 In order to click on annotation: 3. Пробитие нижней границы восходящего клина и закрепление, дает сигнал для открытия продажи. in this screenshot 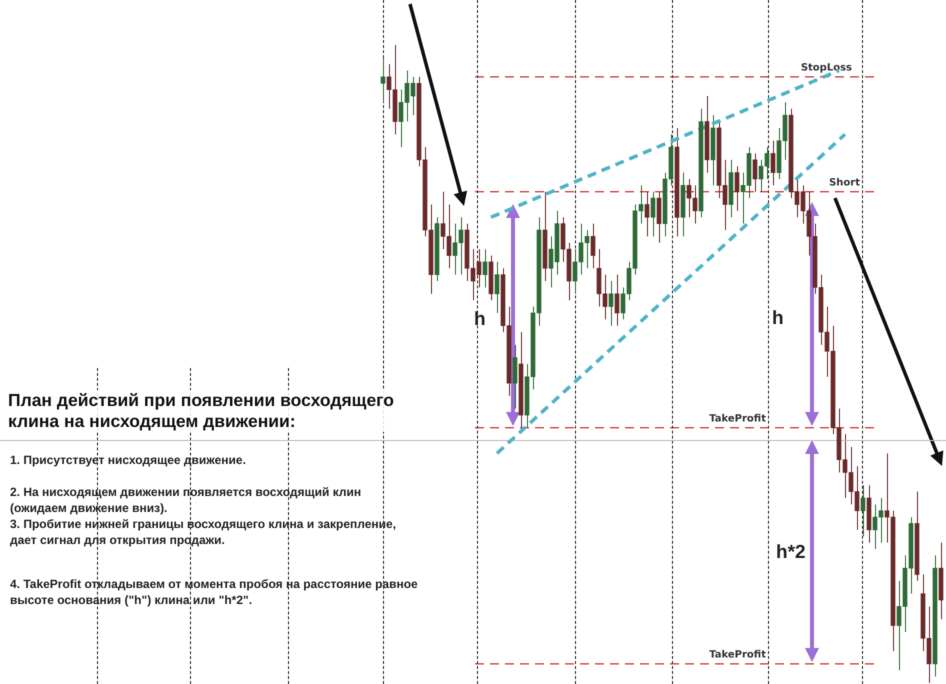, I will do `click(204, 532)`.